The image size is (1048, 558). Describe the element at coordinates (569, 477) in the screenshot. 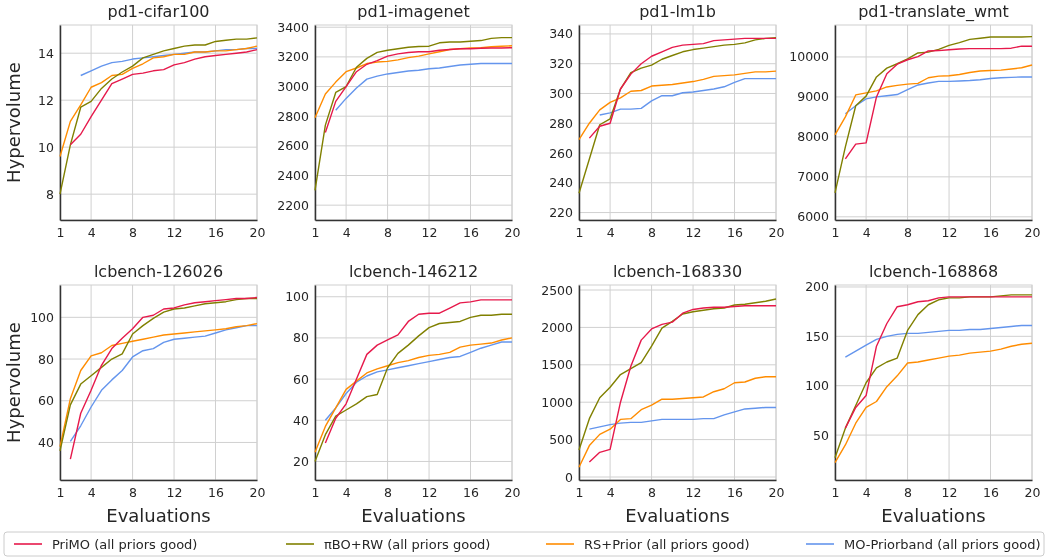

I see `y-tick-label: 0` at that location.